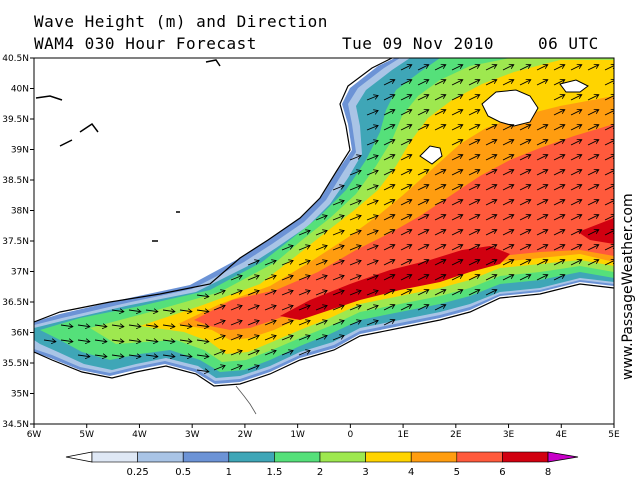 The height and width of the screenshot is (480, 640). I want to click on forecast-time: 06 UTC, so click(568, 43).